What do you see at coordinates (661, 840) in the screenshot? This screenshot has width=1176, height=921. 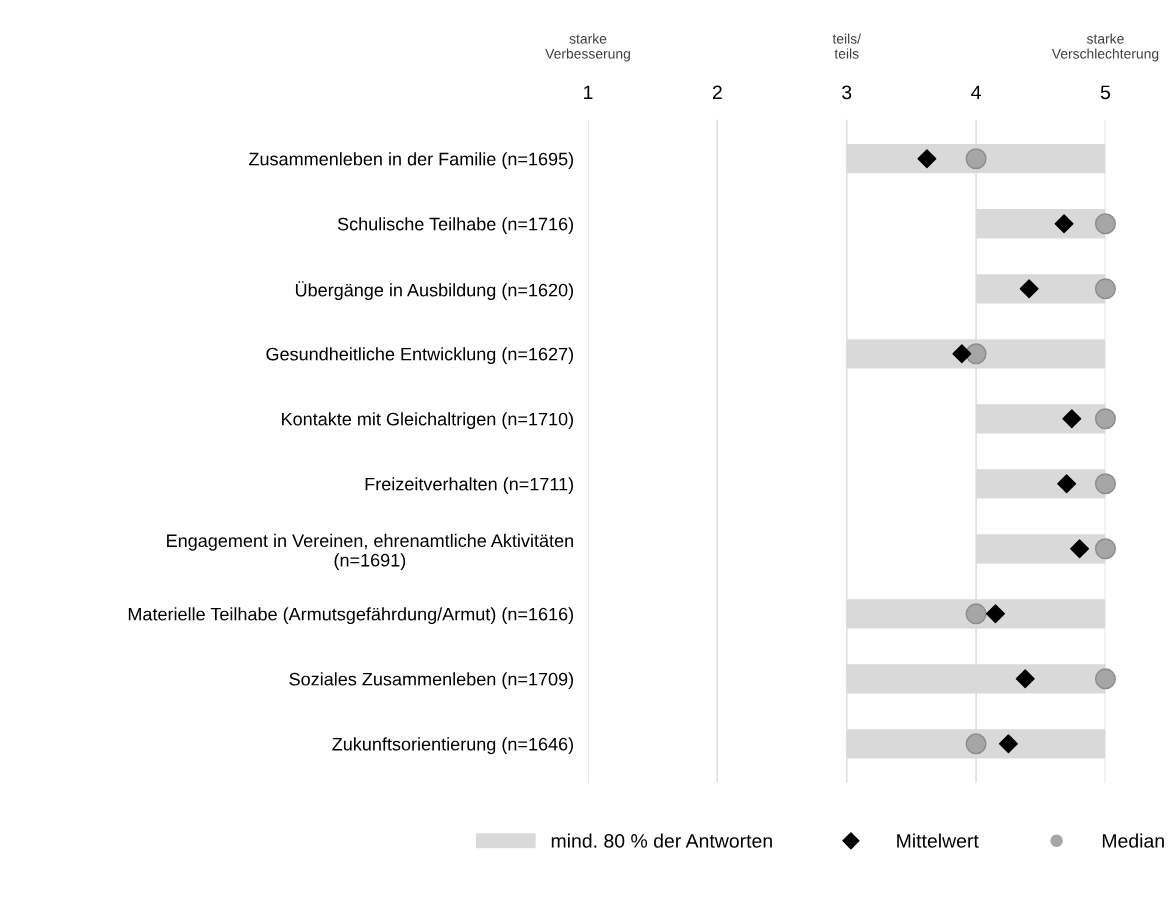 I see `legend-label: mind. 80 % der Antworten` at bounding box center [661, 840].